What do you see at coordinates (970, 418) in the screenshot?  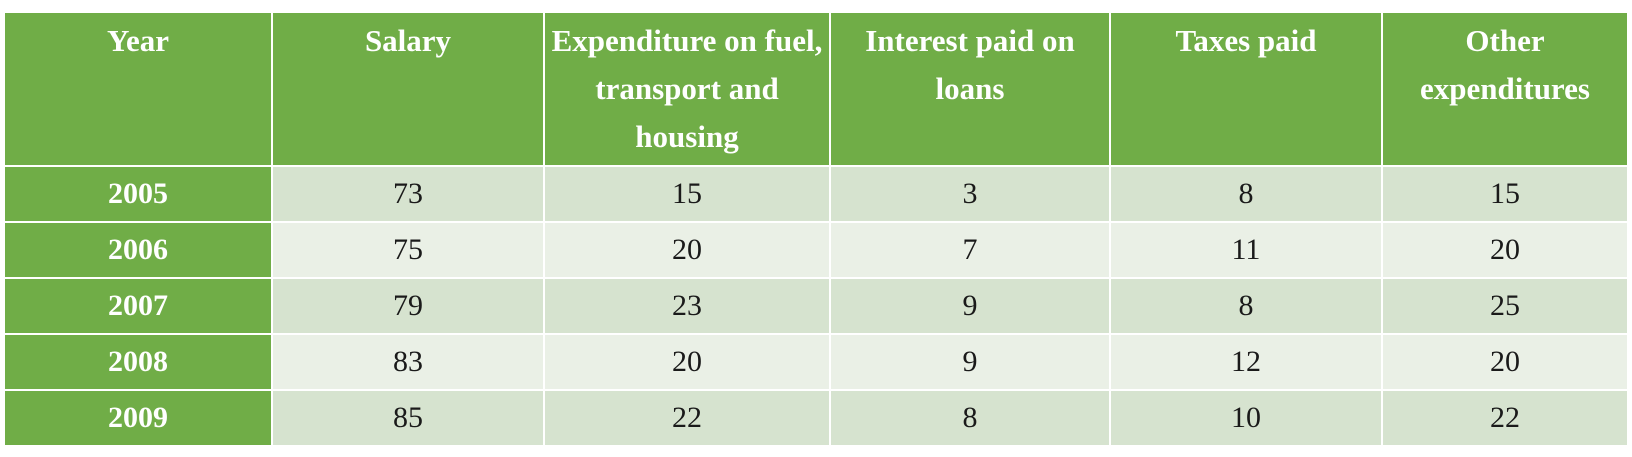 I see `interest-paid-cell: 8` at bounding box center [970, 418].